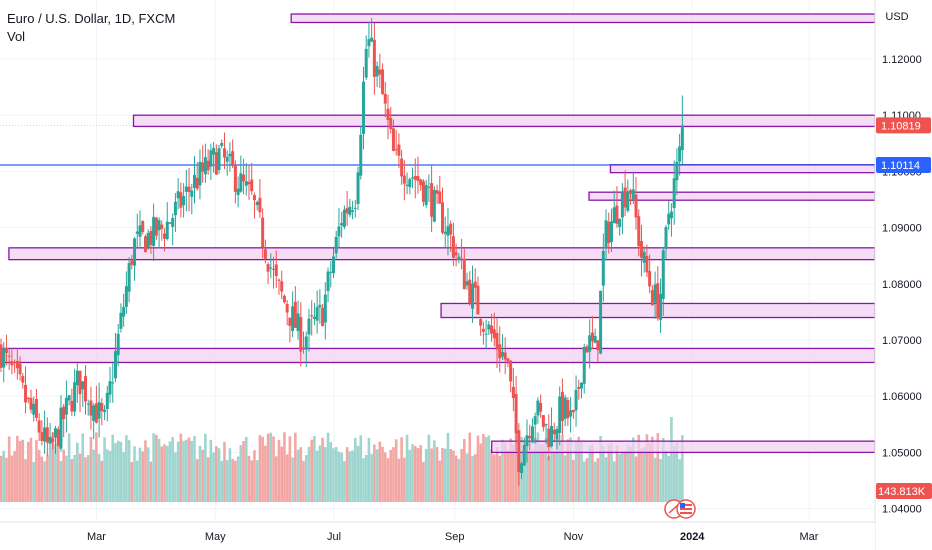  Describe the element at coordinates (16, 36) in the screenshot. I see `volume-indicator-label: Vol` at that location.